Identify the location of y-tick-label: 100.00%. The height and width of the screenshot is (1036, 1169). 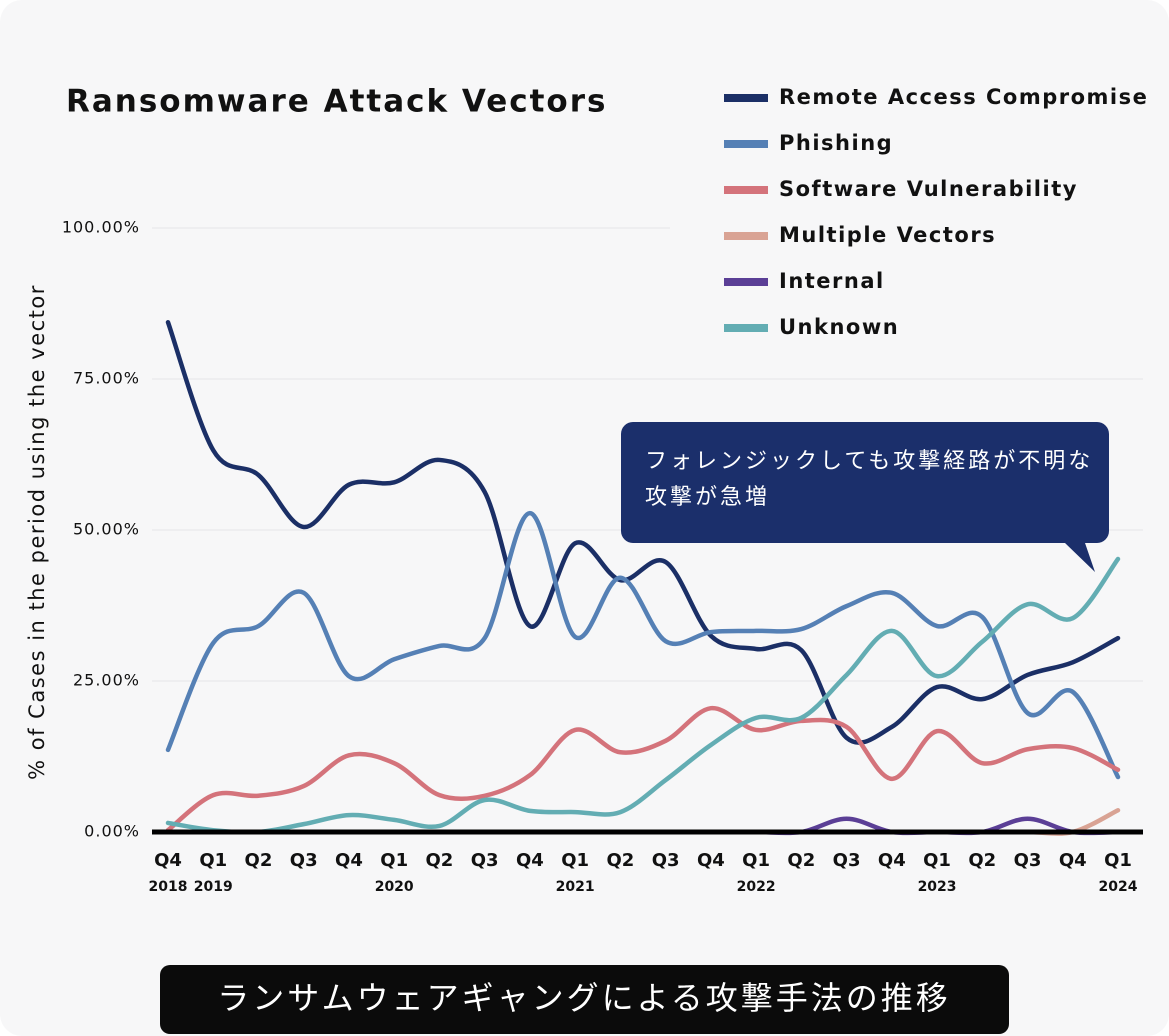
(101, 227).